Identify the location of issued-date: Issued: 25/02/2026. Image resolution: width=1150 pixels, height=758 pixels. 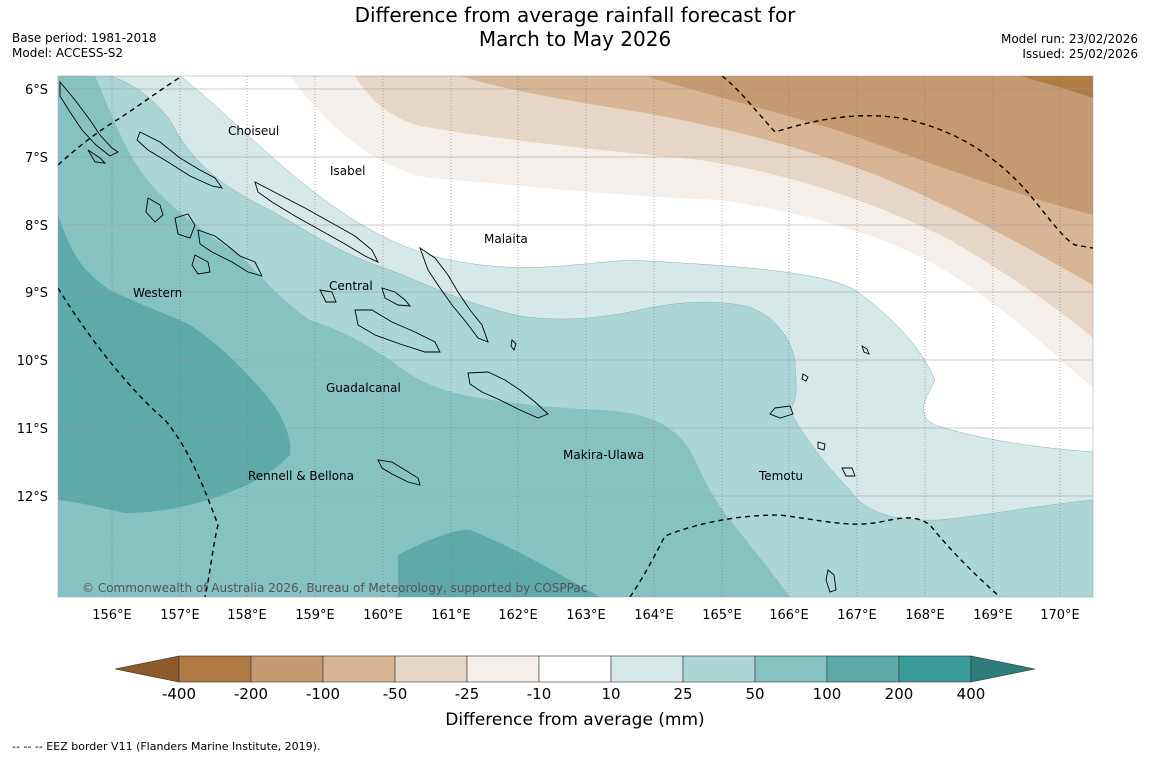
(1080, 54).